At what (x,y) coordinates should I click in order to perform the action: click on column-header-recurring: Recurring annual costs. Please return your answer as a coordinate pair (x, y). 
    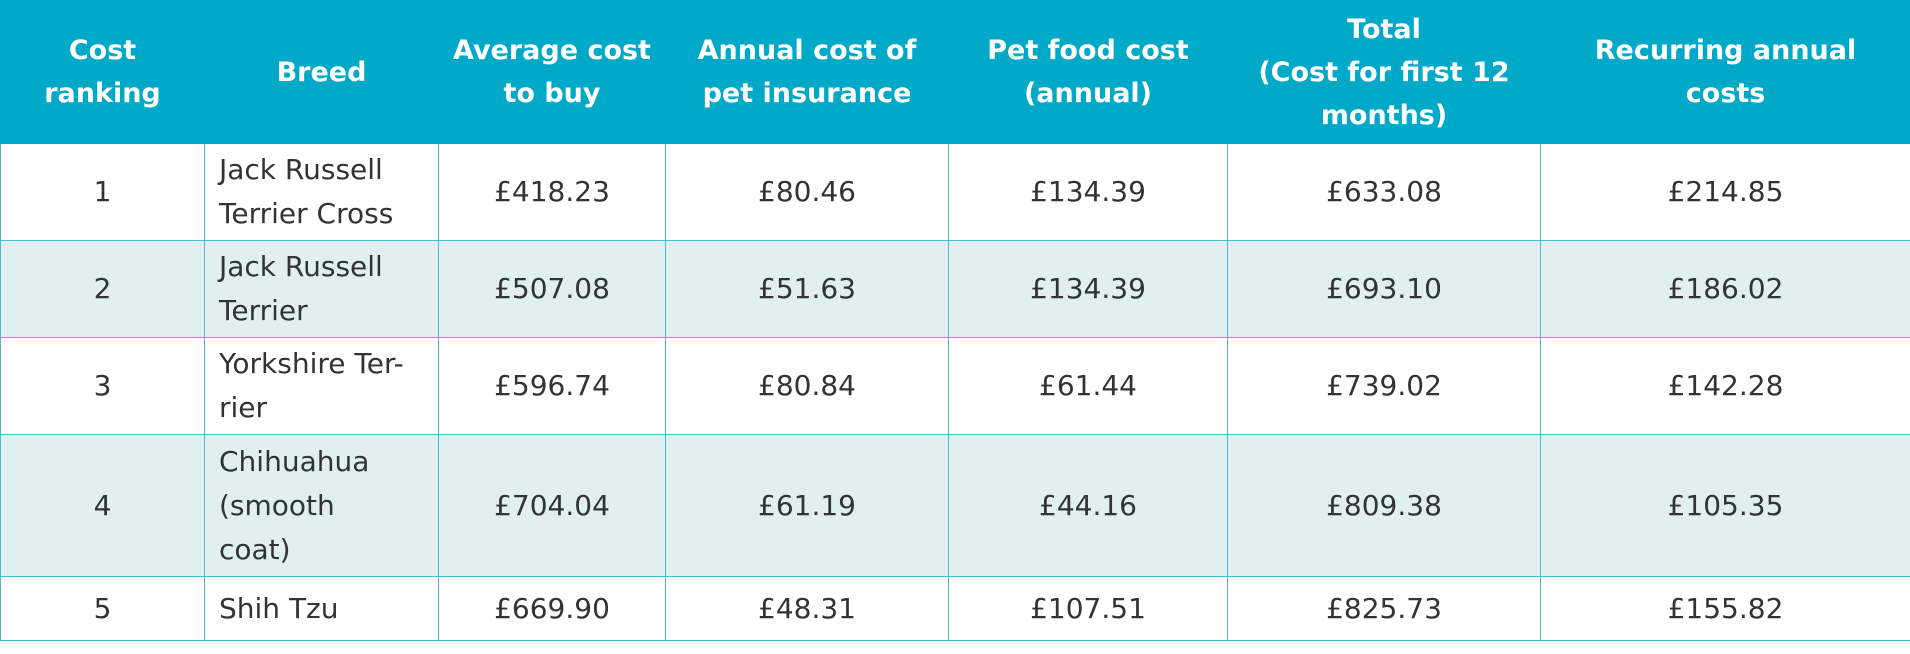
    Looking at the image, I should click on (1725, 72).